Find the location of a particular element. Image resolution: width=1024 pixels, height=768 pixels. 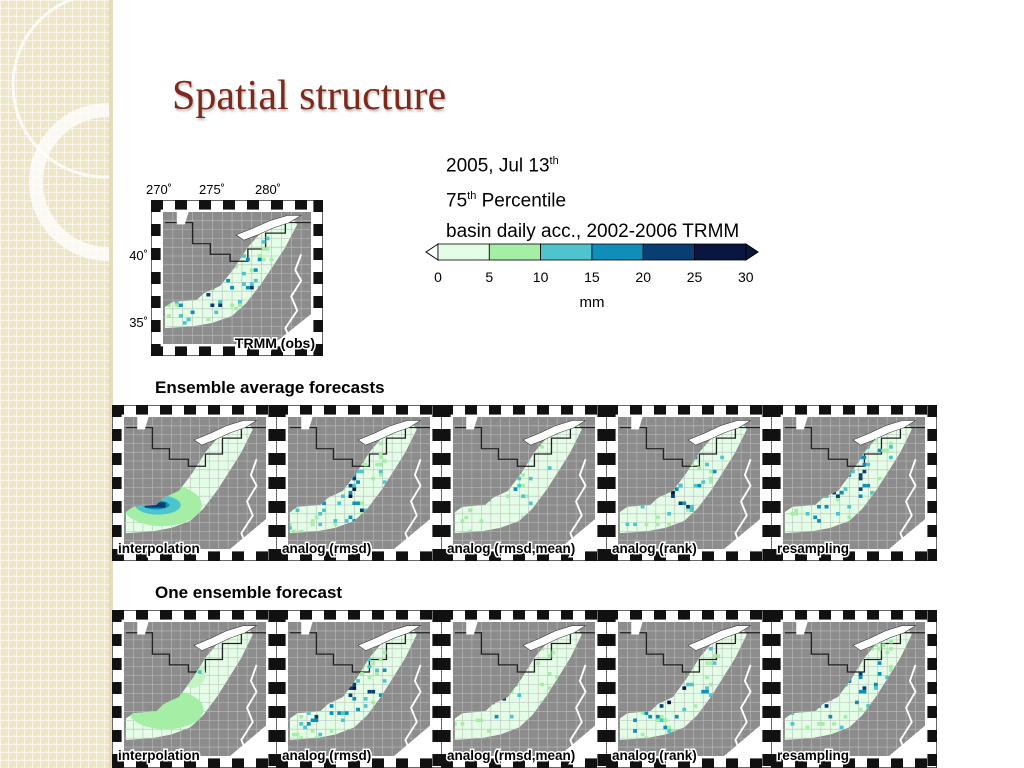

colorbar-tick: 10 is located at coordinates (541, 277).